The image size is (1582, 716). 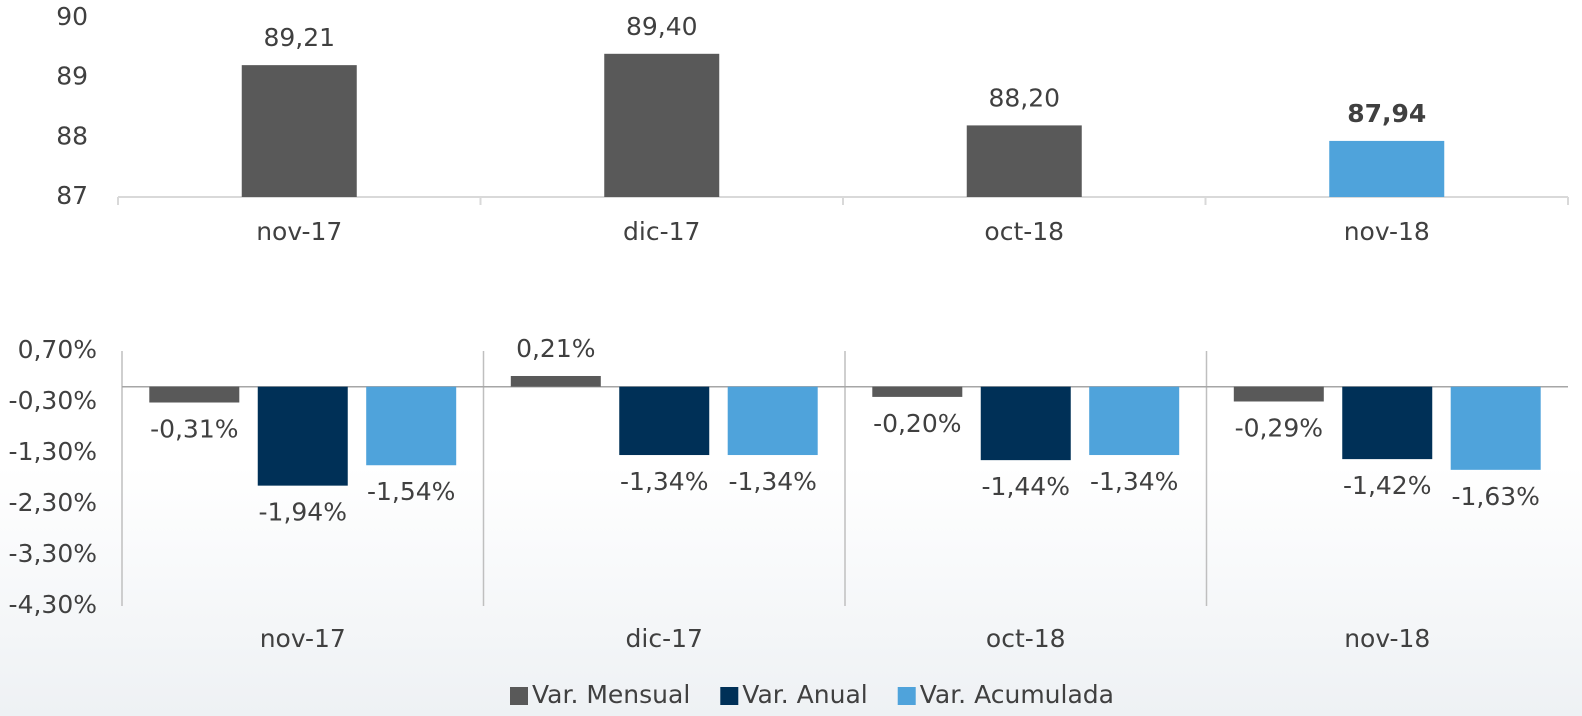 What do you see at coordinates (804, 694) in the screenshot?
I see `legend-label: Var. Anual` at bounding box center [804, 694].